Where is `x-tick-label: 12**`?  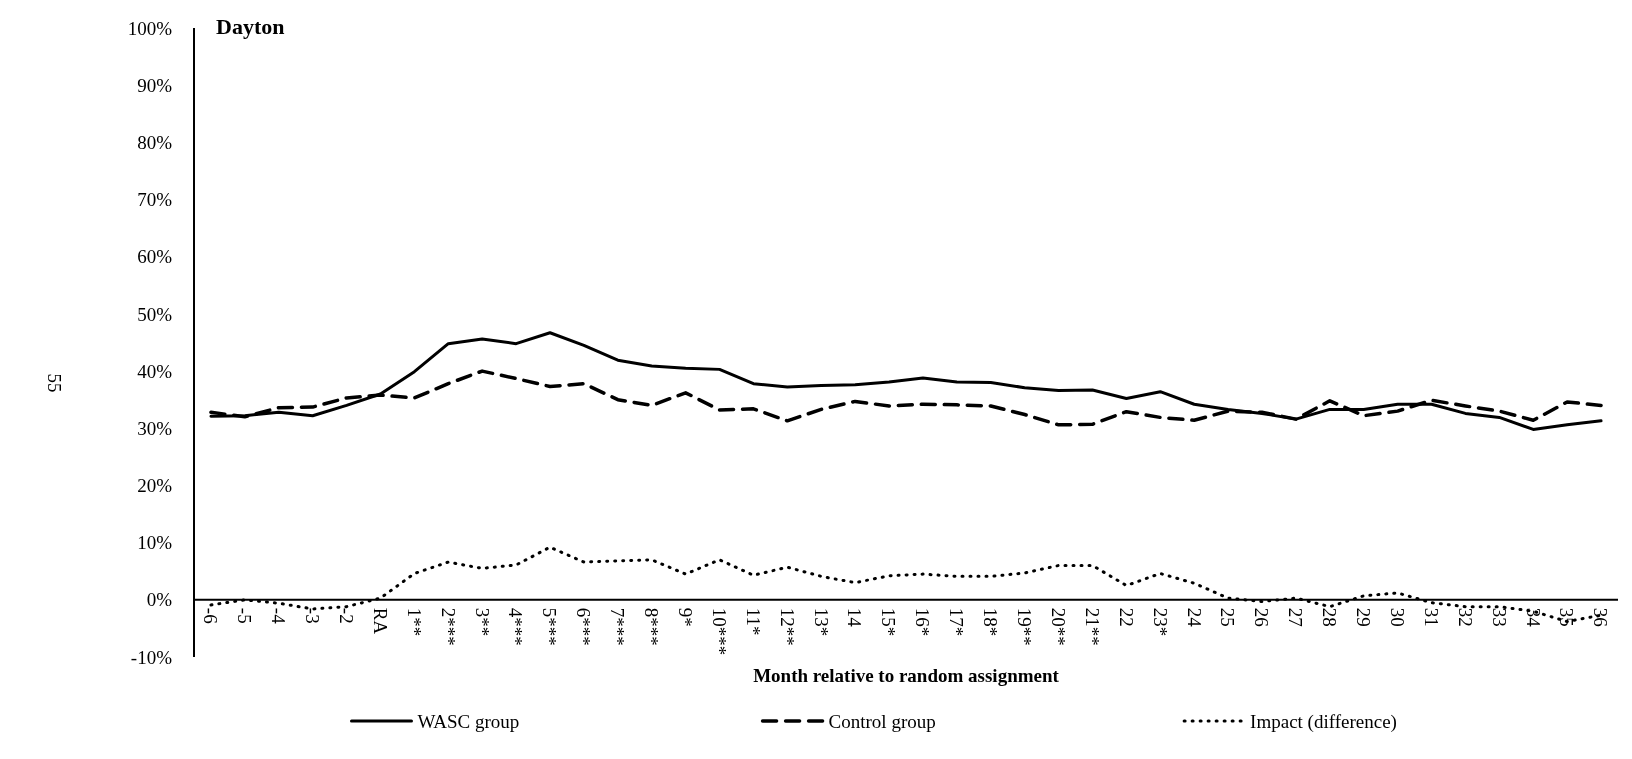 x-tick-label: 12** is located at coordinates (787, 626).